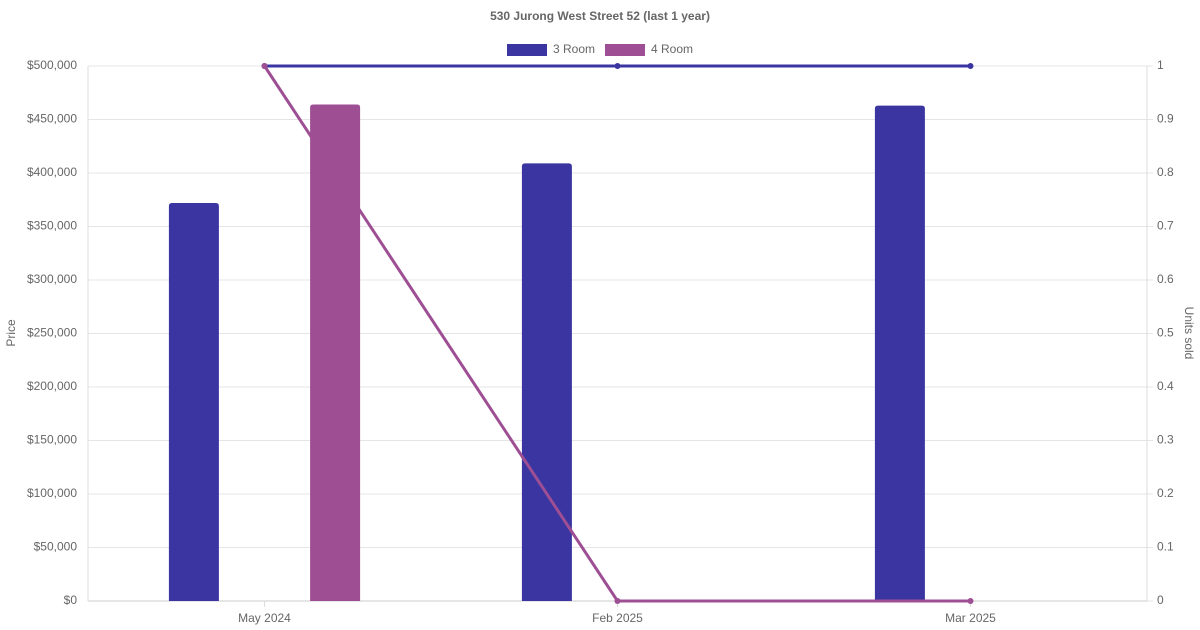 Image resolution: width=1200 pixels, height=630 pixels. Describe the element at coordinates (1165, 493) in the screenshot. I see `y2-tick-label: 0.2` at that location.